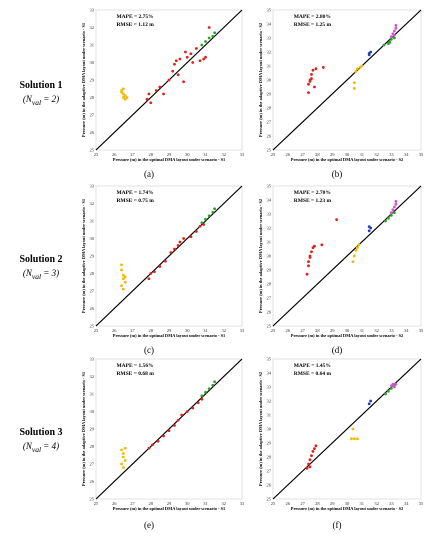 The height and width of the screenshot is (550, 430). Describe the element at coordinates (312, 366) in the screenshot. I see `mape-label: MAPE = 1.45%` at that location.